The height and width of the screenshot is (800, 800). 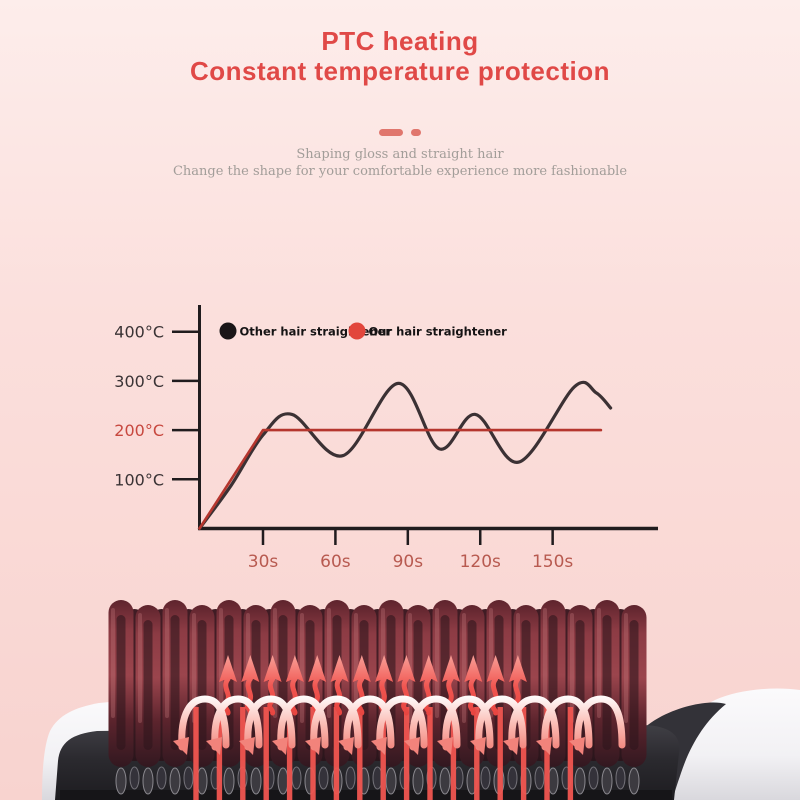 What do you see at coordinates (139, 479) in the screenshot?
I see `axis-y-tick-label: 100°C` at bounding box center [139, 479].